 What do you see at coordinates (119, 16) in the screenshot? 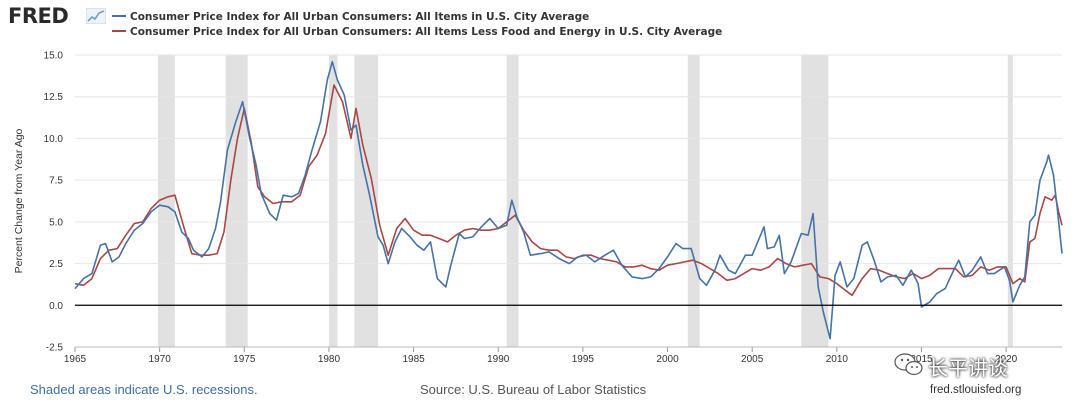
I see `legend-swatch-cpi-all` at bounding box center [119, 16].